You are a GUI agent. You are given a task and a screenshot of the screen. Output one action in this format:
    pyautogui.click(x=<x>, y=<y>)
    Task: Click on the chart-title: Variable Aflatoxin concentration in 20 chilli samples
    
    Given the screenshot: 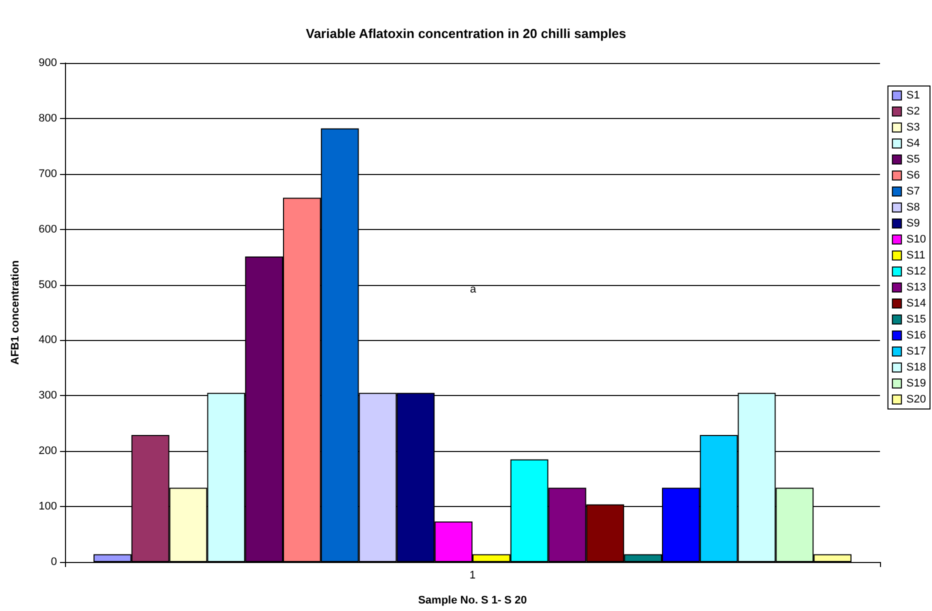 What is the action you would take?
    pyautogui.click(x=466, y=33)
    